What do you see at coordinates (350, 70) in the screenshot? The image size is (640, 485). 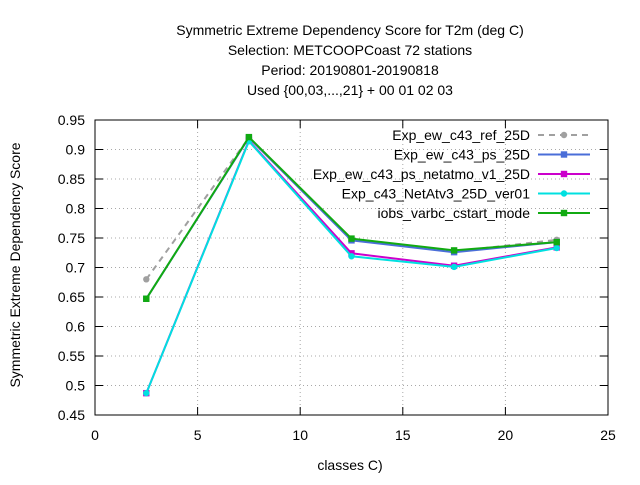 I see `title-line-3: Period: 20190801-20190818` at bounding box center [350, 70].